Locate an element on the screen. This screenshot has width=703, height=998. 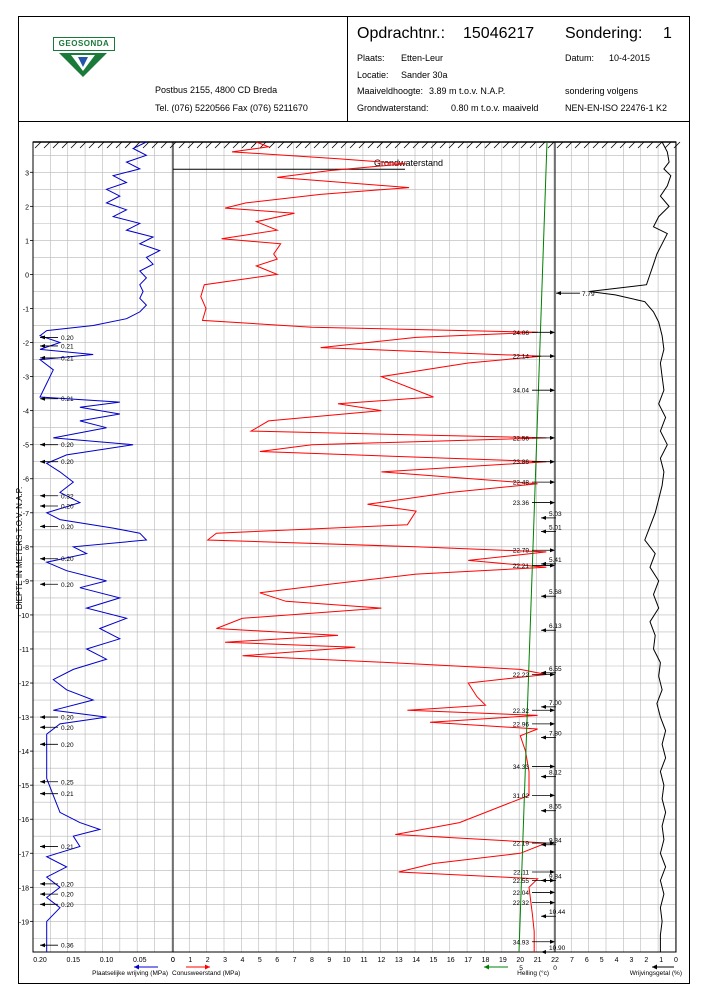
y-tick-label: 3 is located at coordinates (27, 173).